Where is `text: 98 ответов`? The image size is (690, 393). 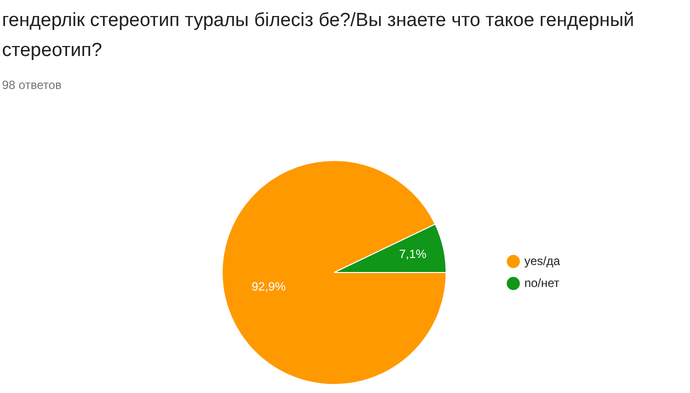
text: 98 ответов is located at coordinates (32, 85).